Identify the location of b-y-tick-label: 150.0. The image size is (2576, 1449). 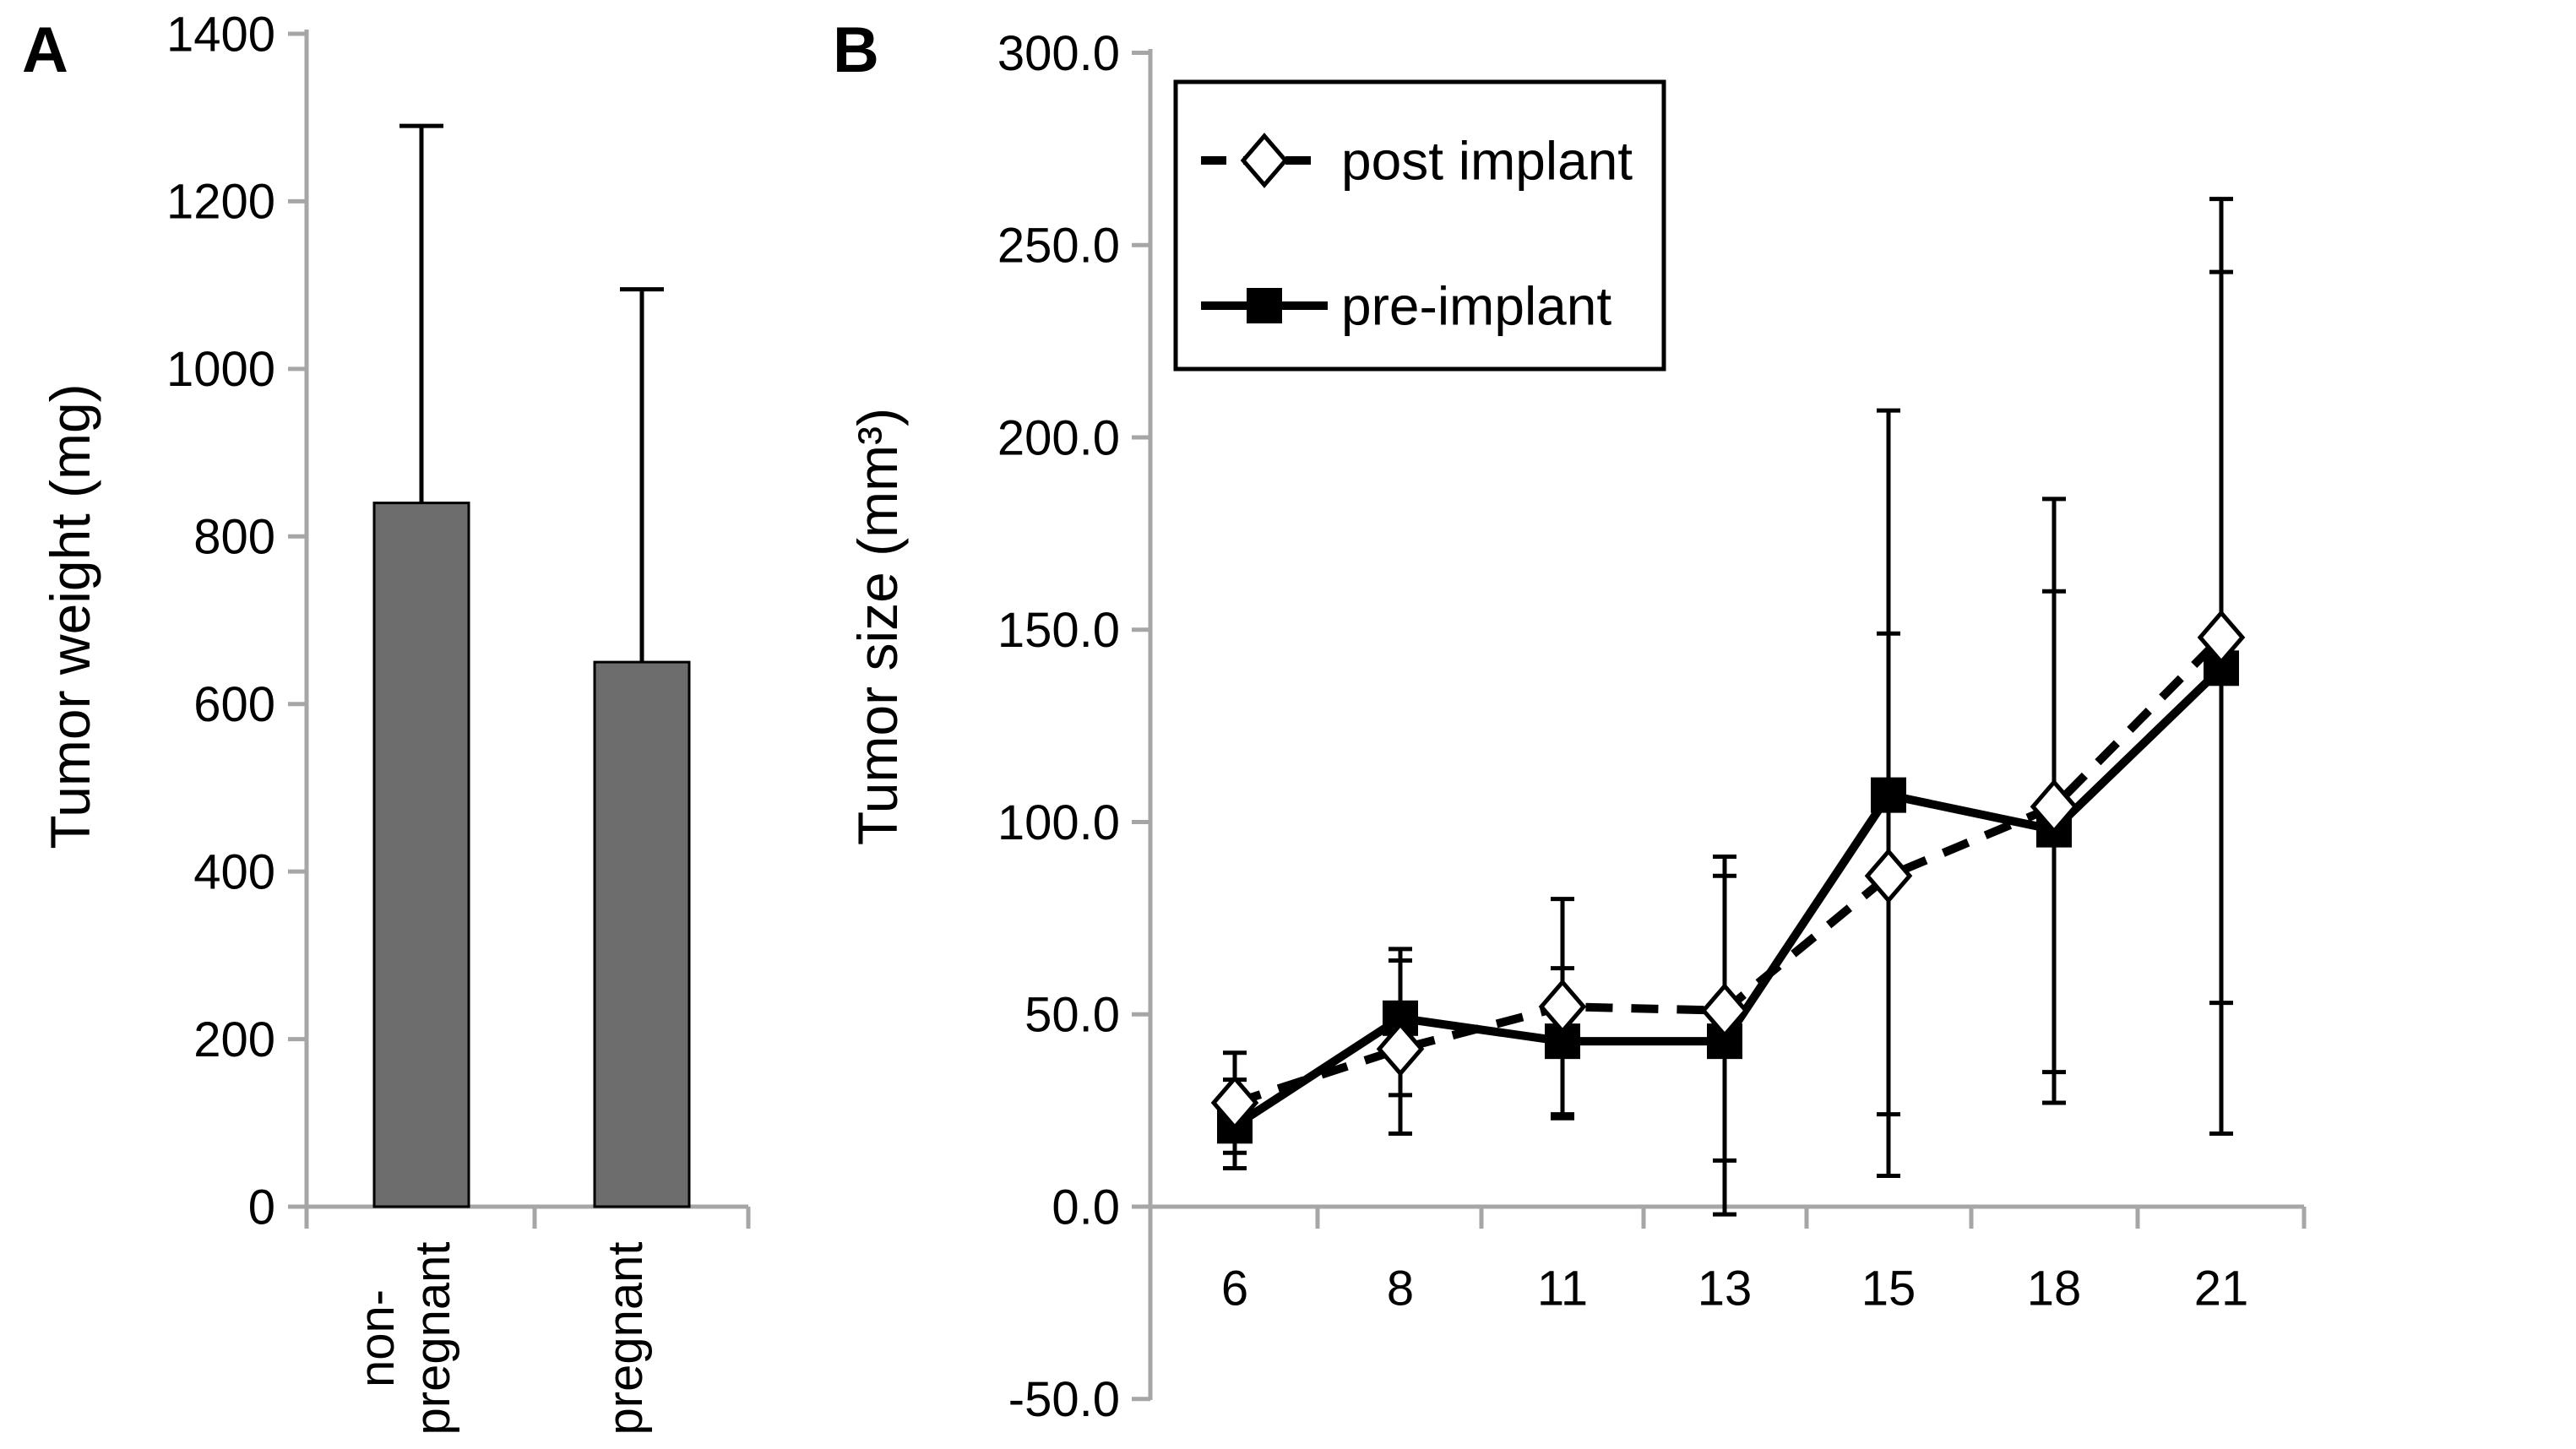
(1058, 631).